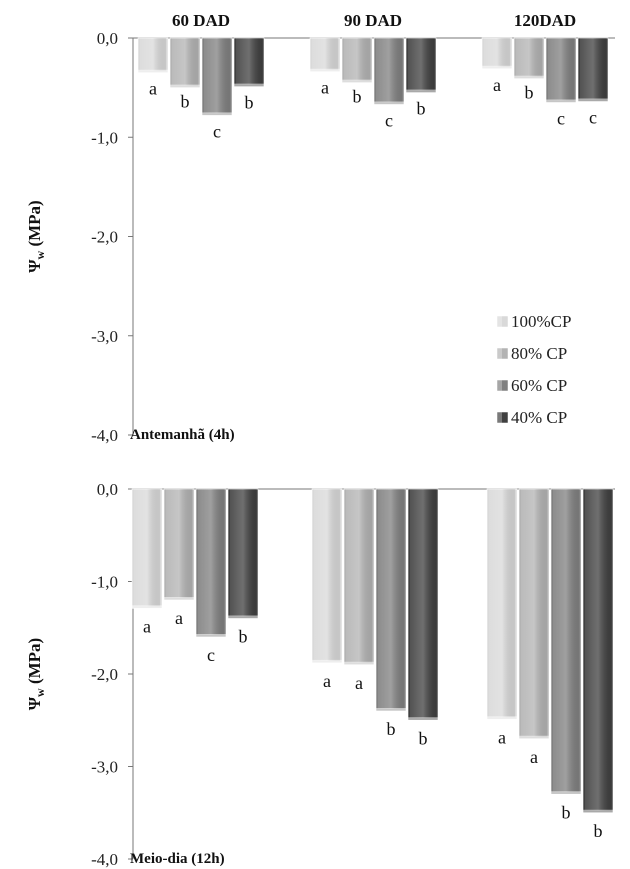 This screenshot has height=869, width=630. I want to click on panel-label: Meio-dia (12h), so click(177, 859).